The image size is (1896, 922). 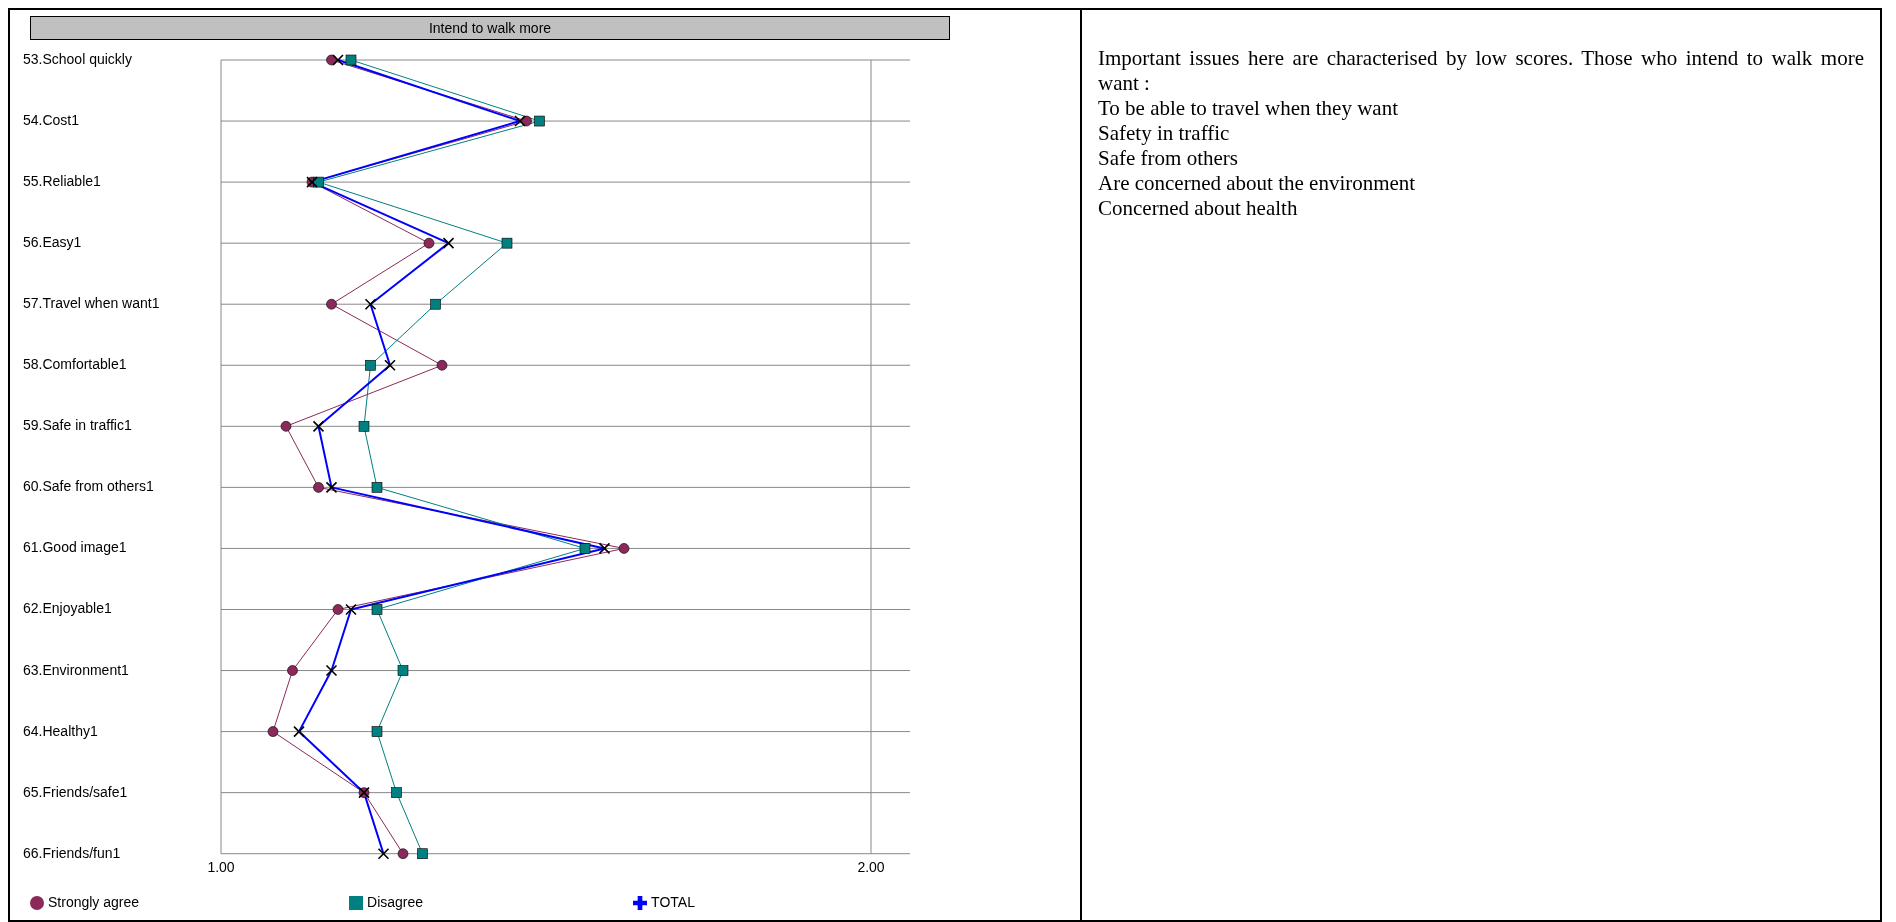 I want to click on legend-label: TOTAL, so click(x=673, y=901).